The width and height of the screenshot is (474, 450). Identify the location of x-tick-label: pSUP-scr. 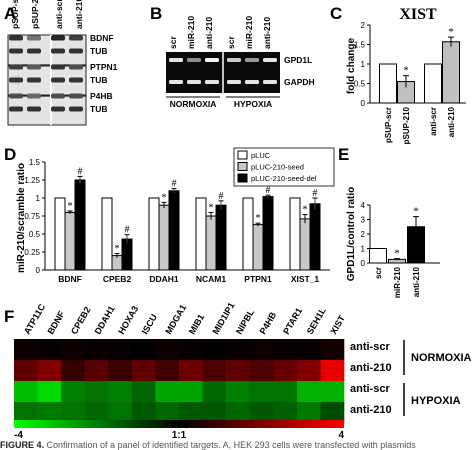
(388, 125).